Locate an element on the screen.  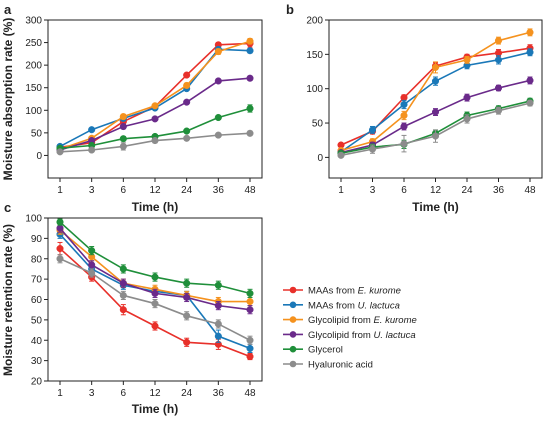
legend-prefix: Glycerol is located at coordinates (325, 350).